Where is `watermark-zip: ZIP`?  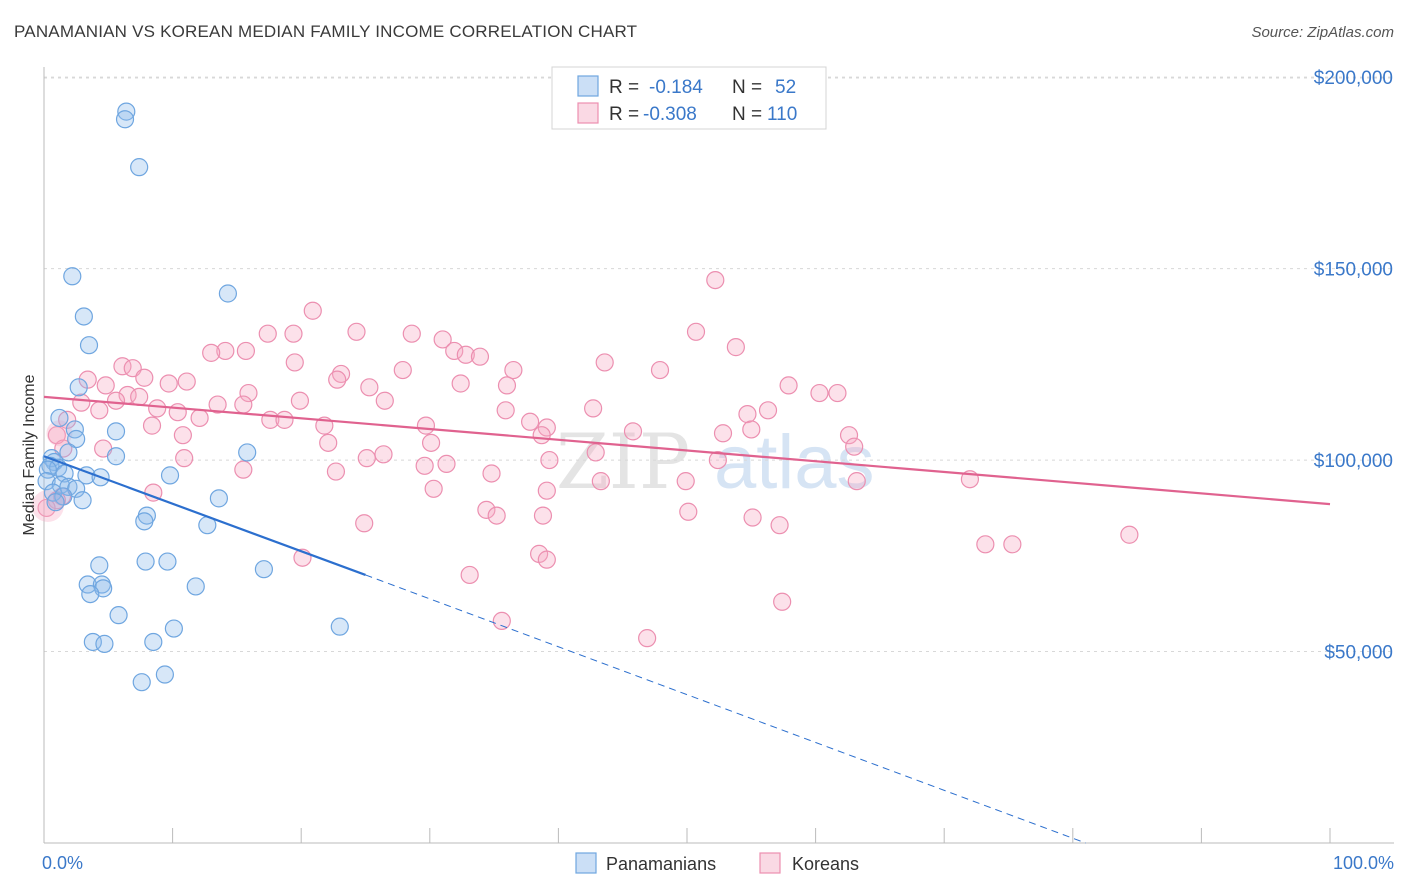
watermark-zip: ZIP is located at coordinates (623, 461).